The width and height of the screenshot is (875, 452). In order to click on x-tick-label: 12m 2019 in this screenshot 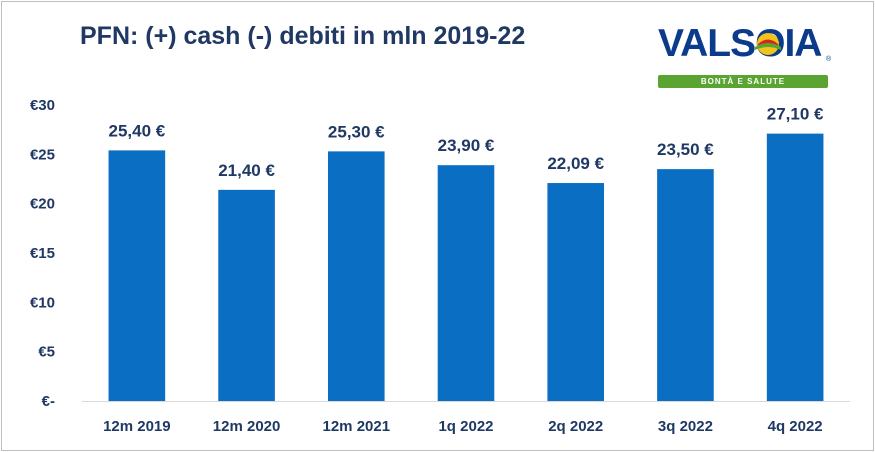, I will do `click(137, 426)`.